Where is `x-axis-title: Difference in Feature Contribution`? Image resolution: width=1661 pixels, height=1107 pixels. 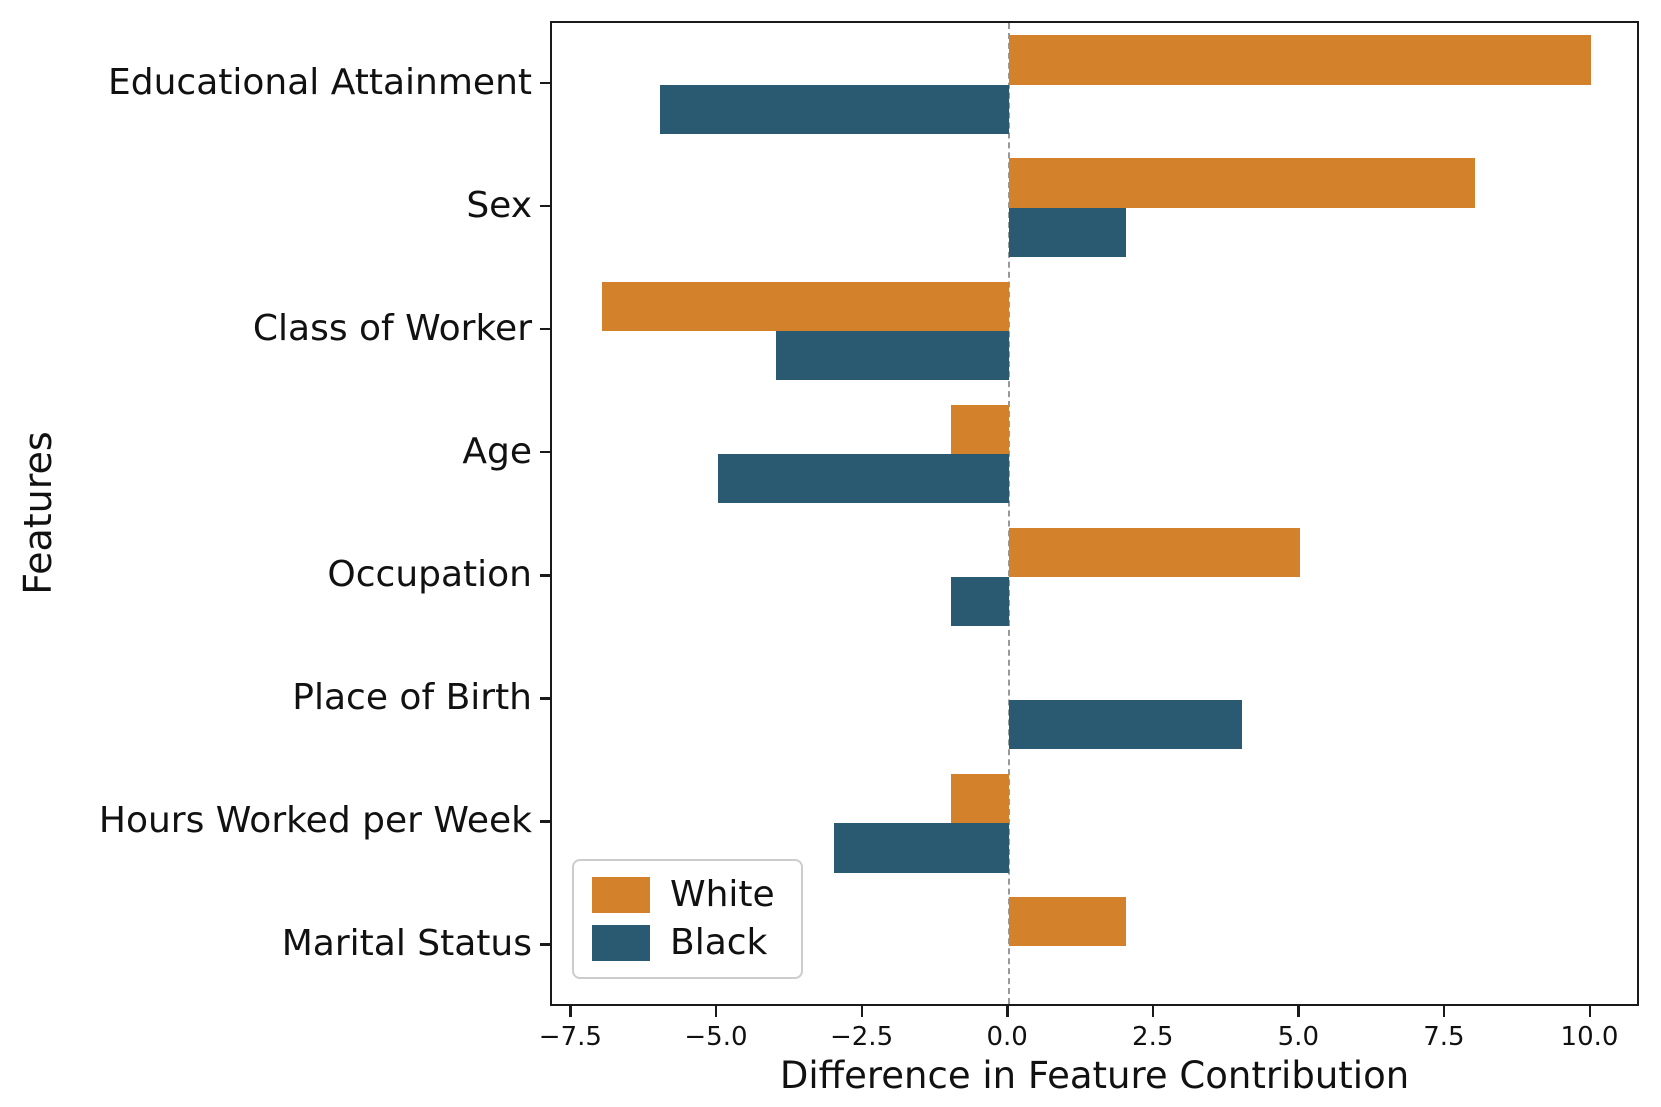
x-axis-title: Difference in Feature Contribution is located at coordinates (1094, 1075).